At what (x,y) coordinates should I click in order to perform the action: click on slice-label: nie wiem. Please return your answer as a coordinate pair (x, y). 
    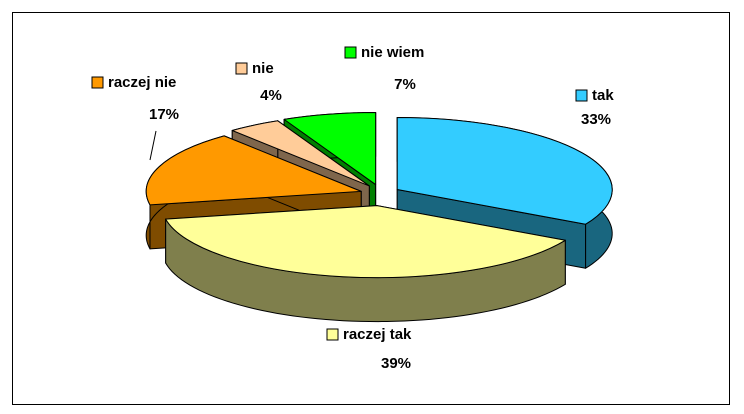
    Looking at the image, I should click on (392, 52).